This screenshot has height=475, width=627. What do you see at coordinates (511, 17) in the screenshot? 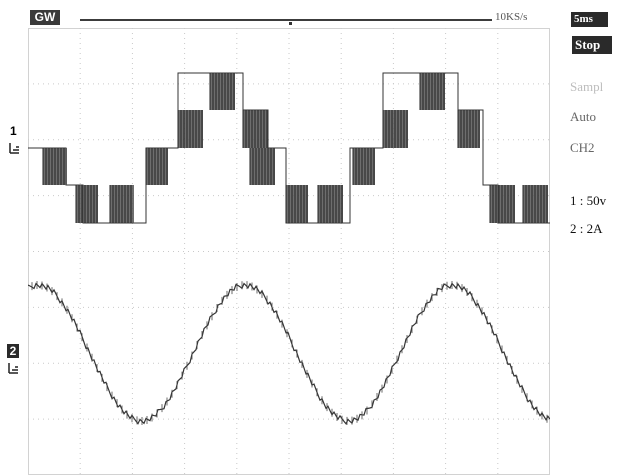
I see `sample-rate-readout: 10KS/s` at bounding box center [511, 17].